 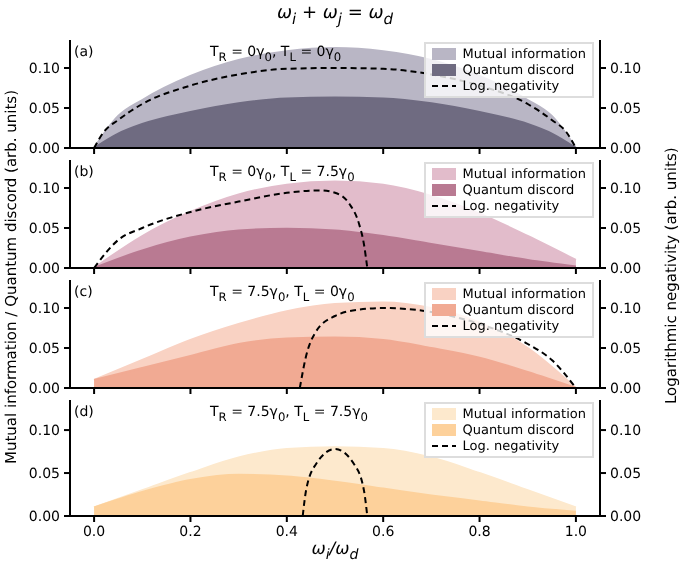 What do you see at coordinates (335, 16) in the screenshot?
I see `chart-title: ω$_{i}$ + ω$_{j}$ = ω$_{d}$` at bounding box center [335, 16].